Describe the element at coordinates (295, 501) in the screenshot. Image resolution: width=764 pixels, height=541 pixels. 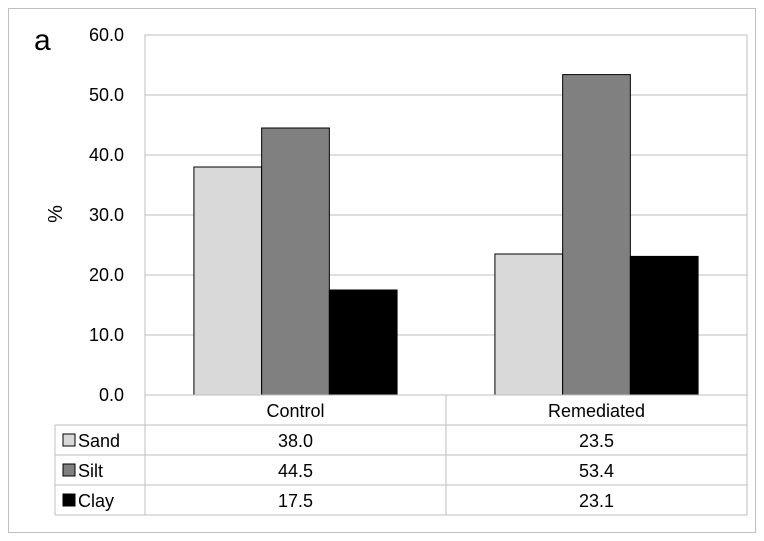
I see `table-value: 17.5` at that location.